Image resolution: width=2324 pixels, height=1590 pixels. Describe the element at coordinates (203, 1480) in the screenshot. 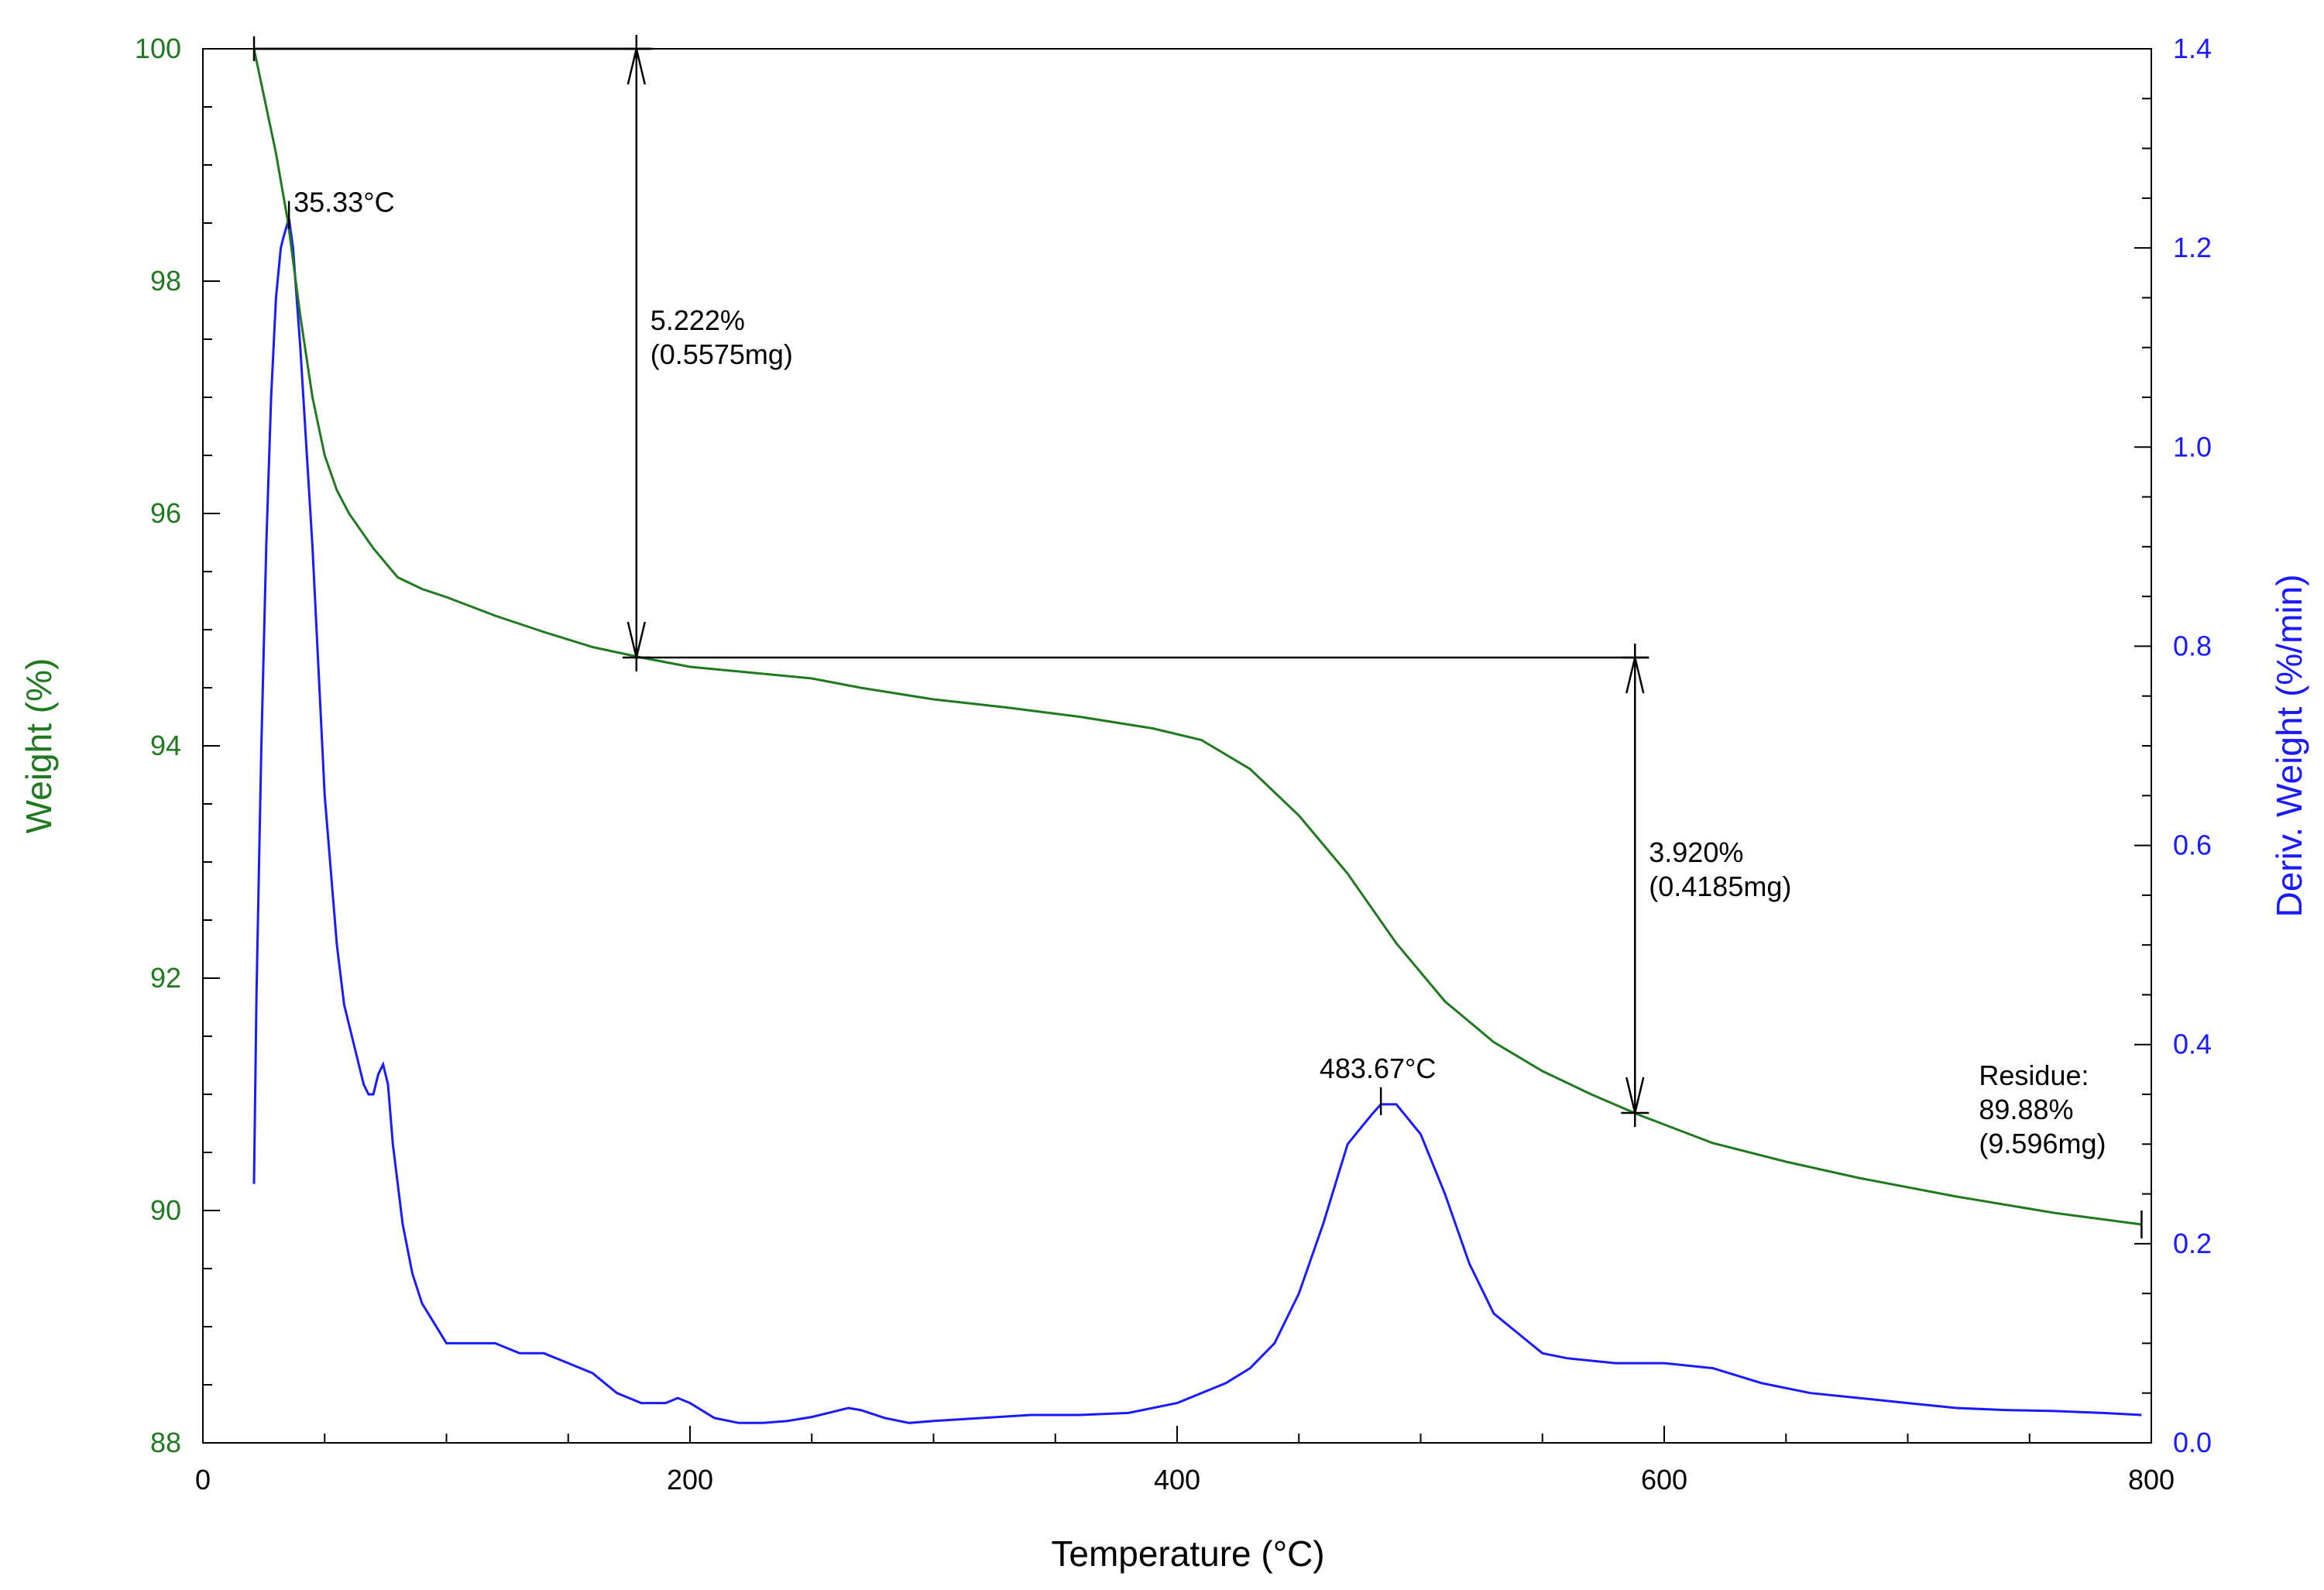

I see `x-tick-label: 0` at that location.